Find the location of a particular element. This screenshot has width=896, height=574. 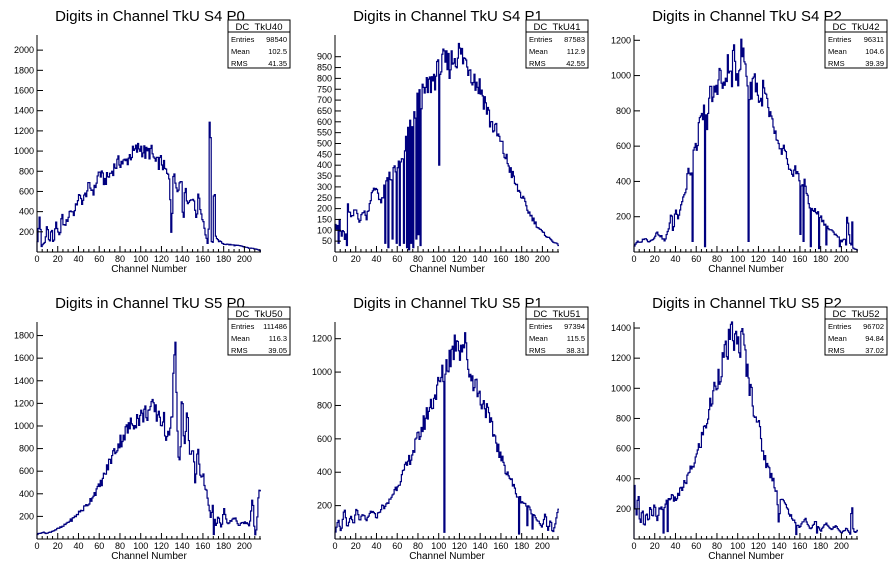

panel-title: Digits in Channel TkU S4 P0 is located at coordinates (150, 16).